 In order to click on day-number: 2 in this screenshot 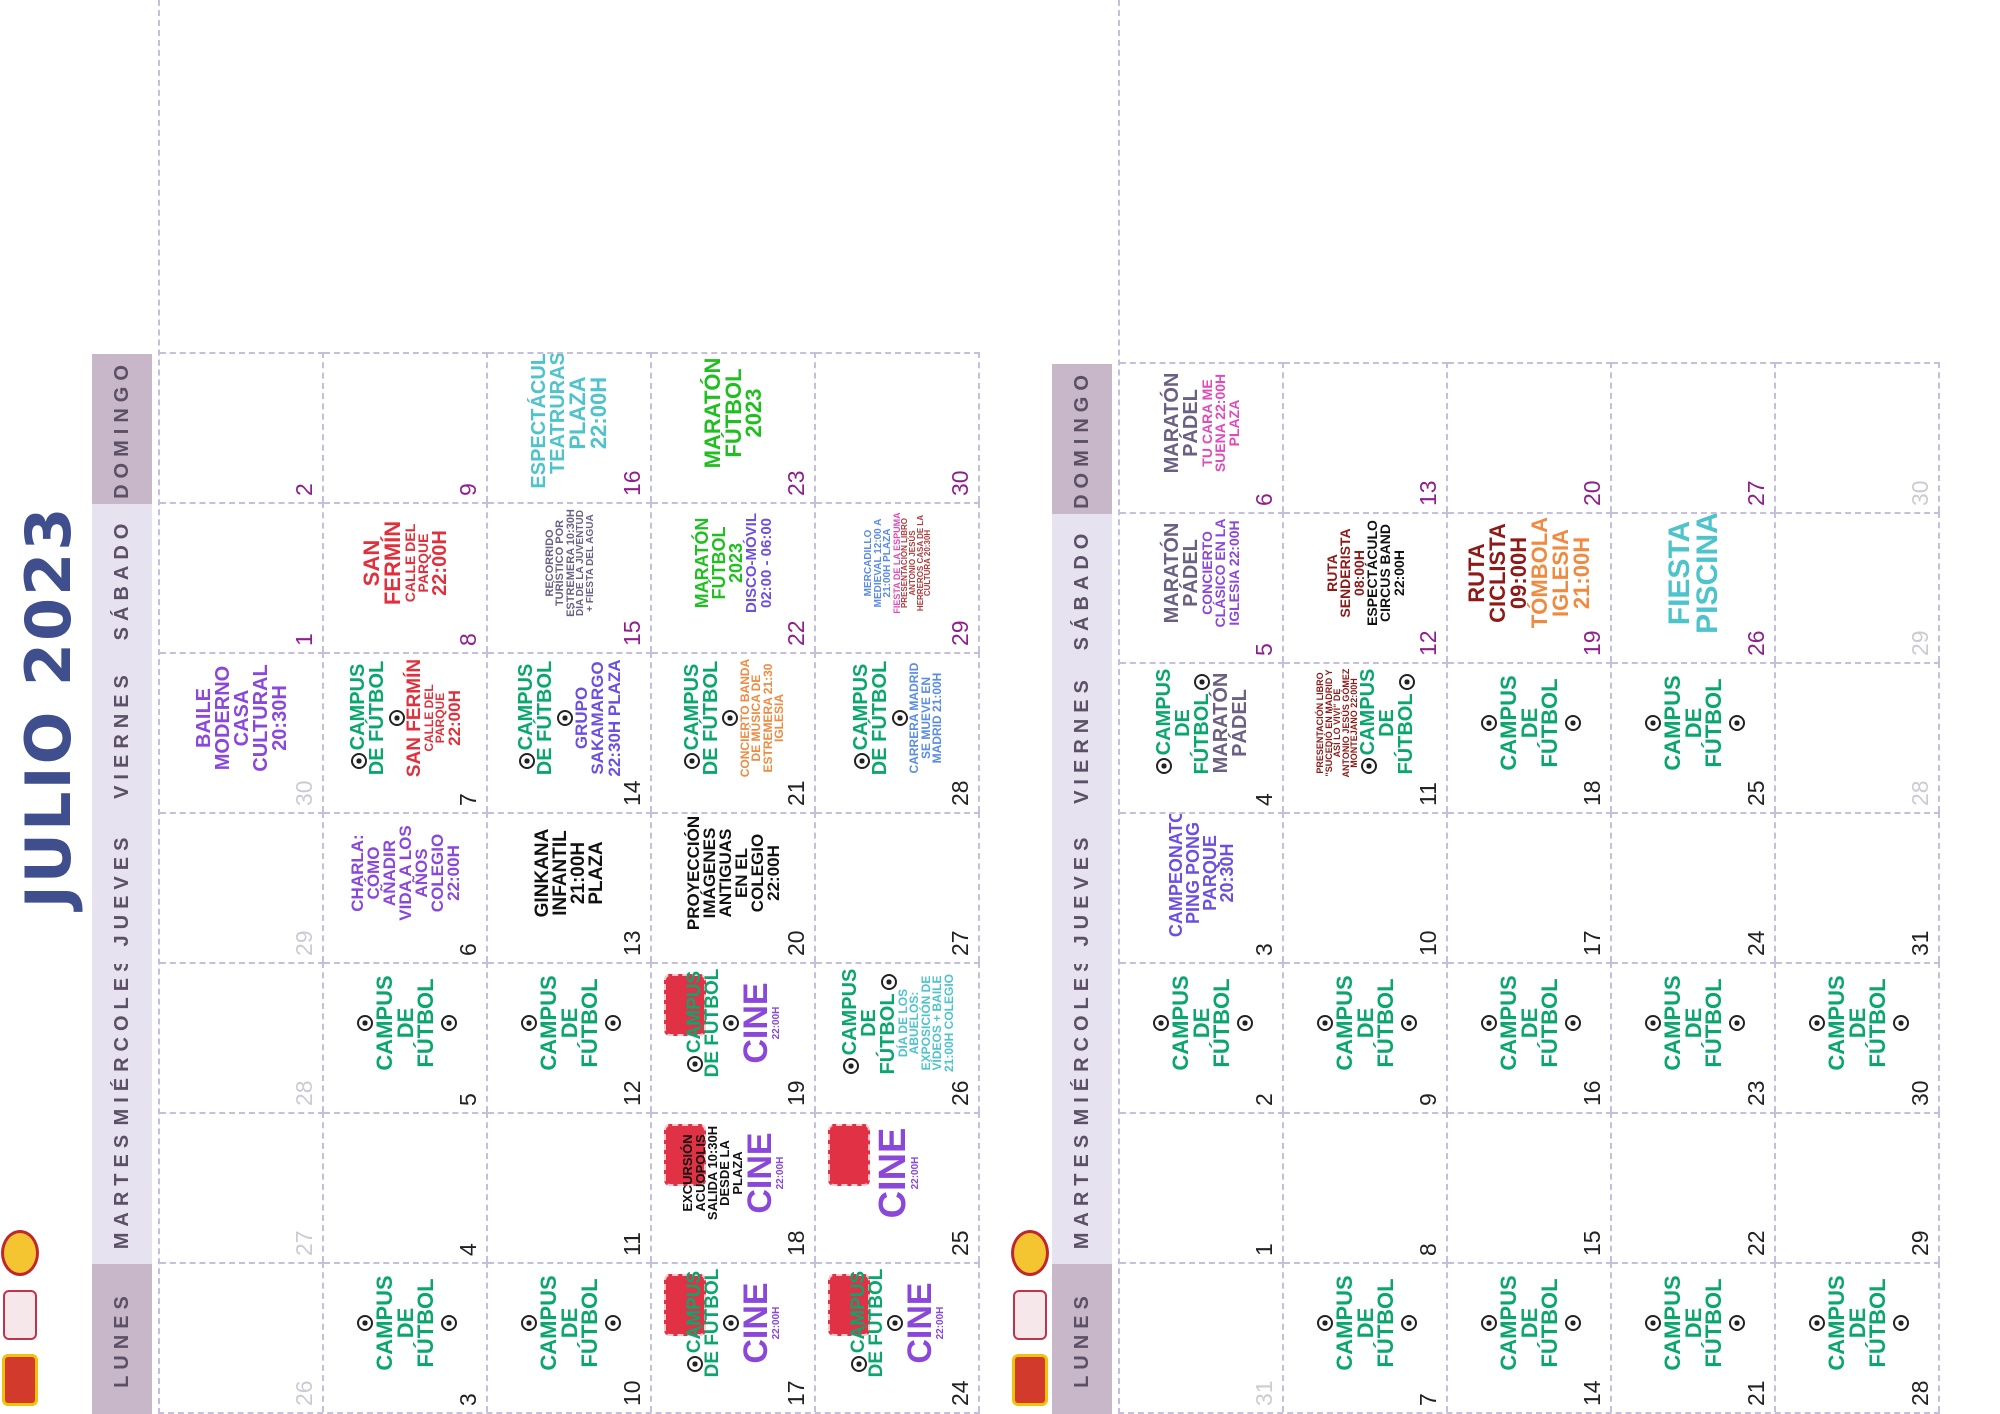, I will do `click(304, 489)`.